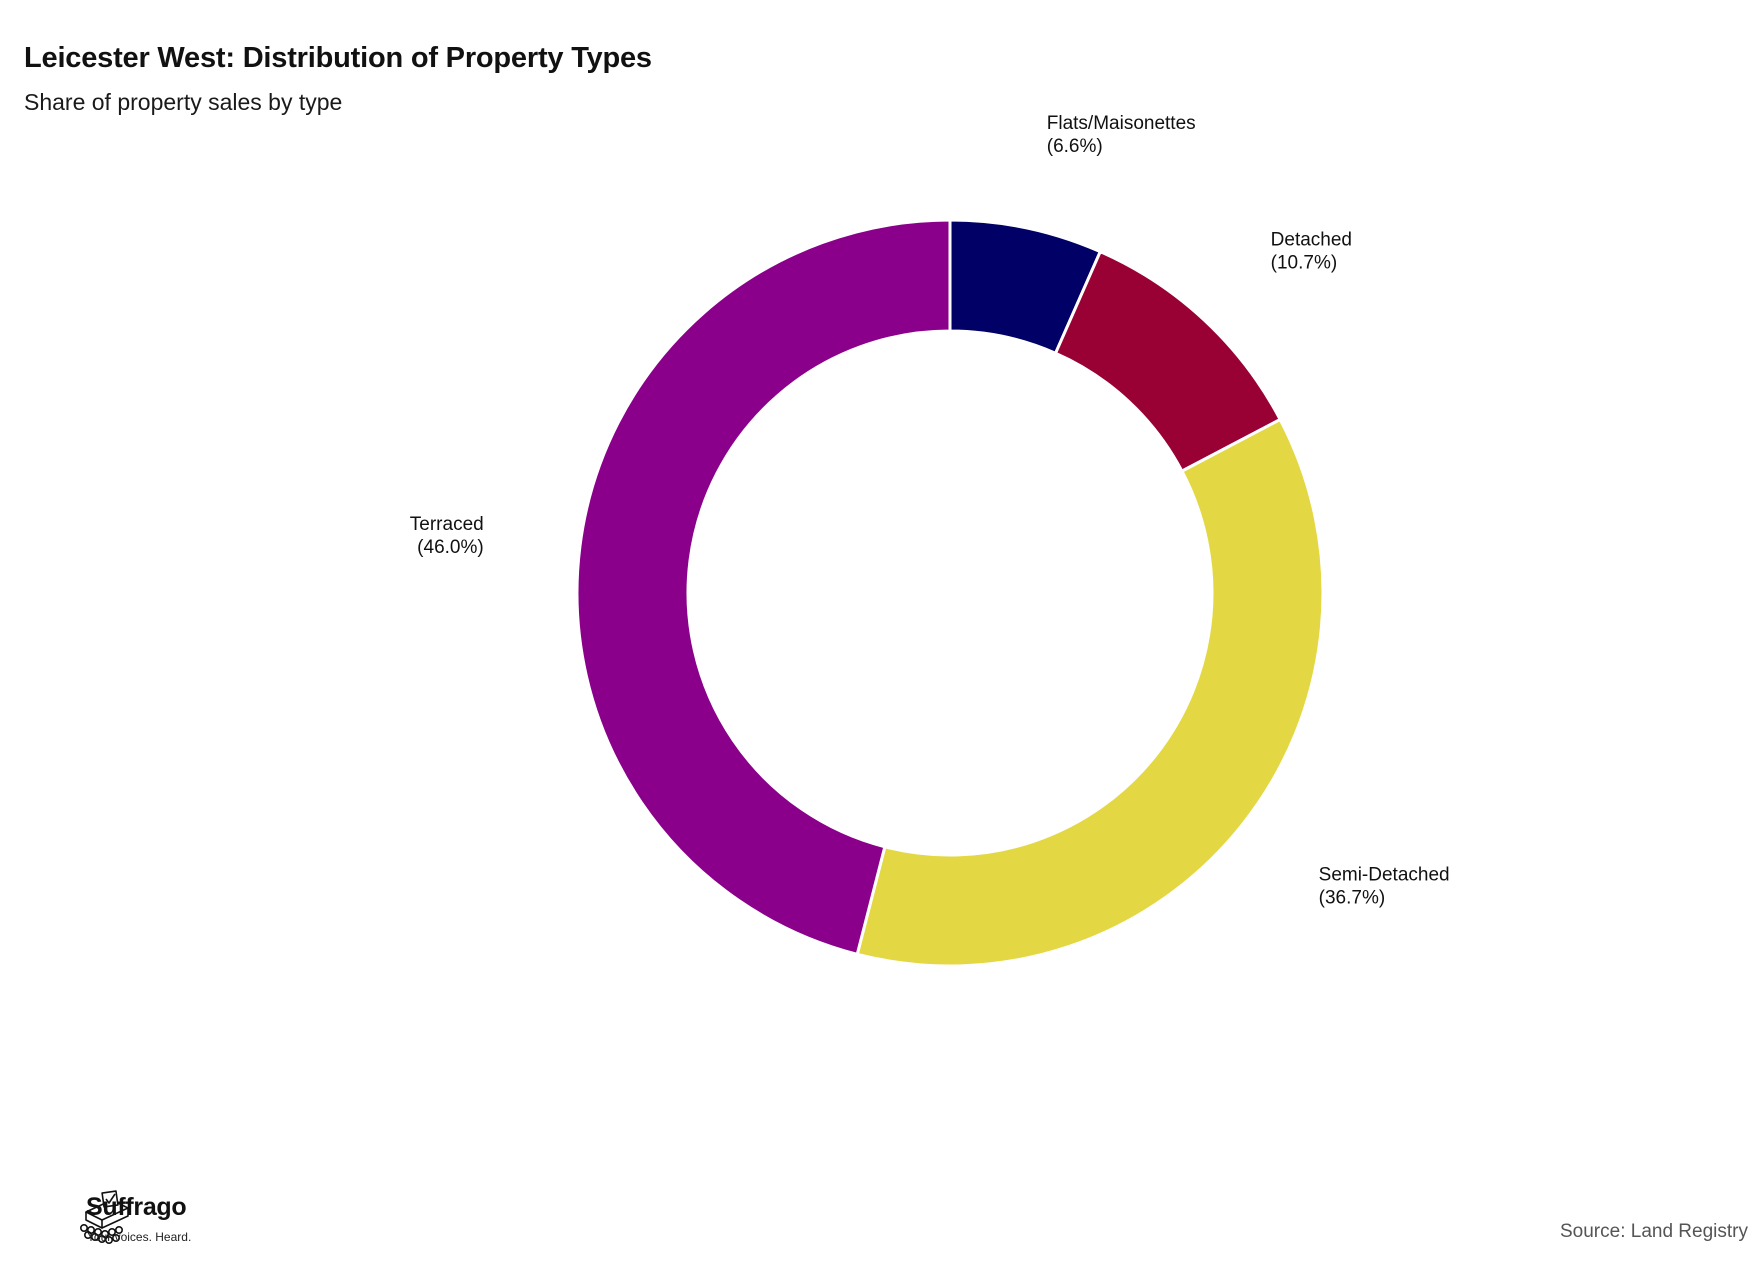  I want to click on slice-semi-detached, so click(1090, 692).